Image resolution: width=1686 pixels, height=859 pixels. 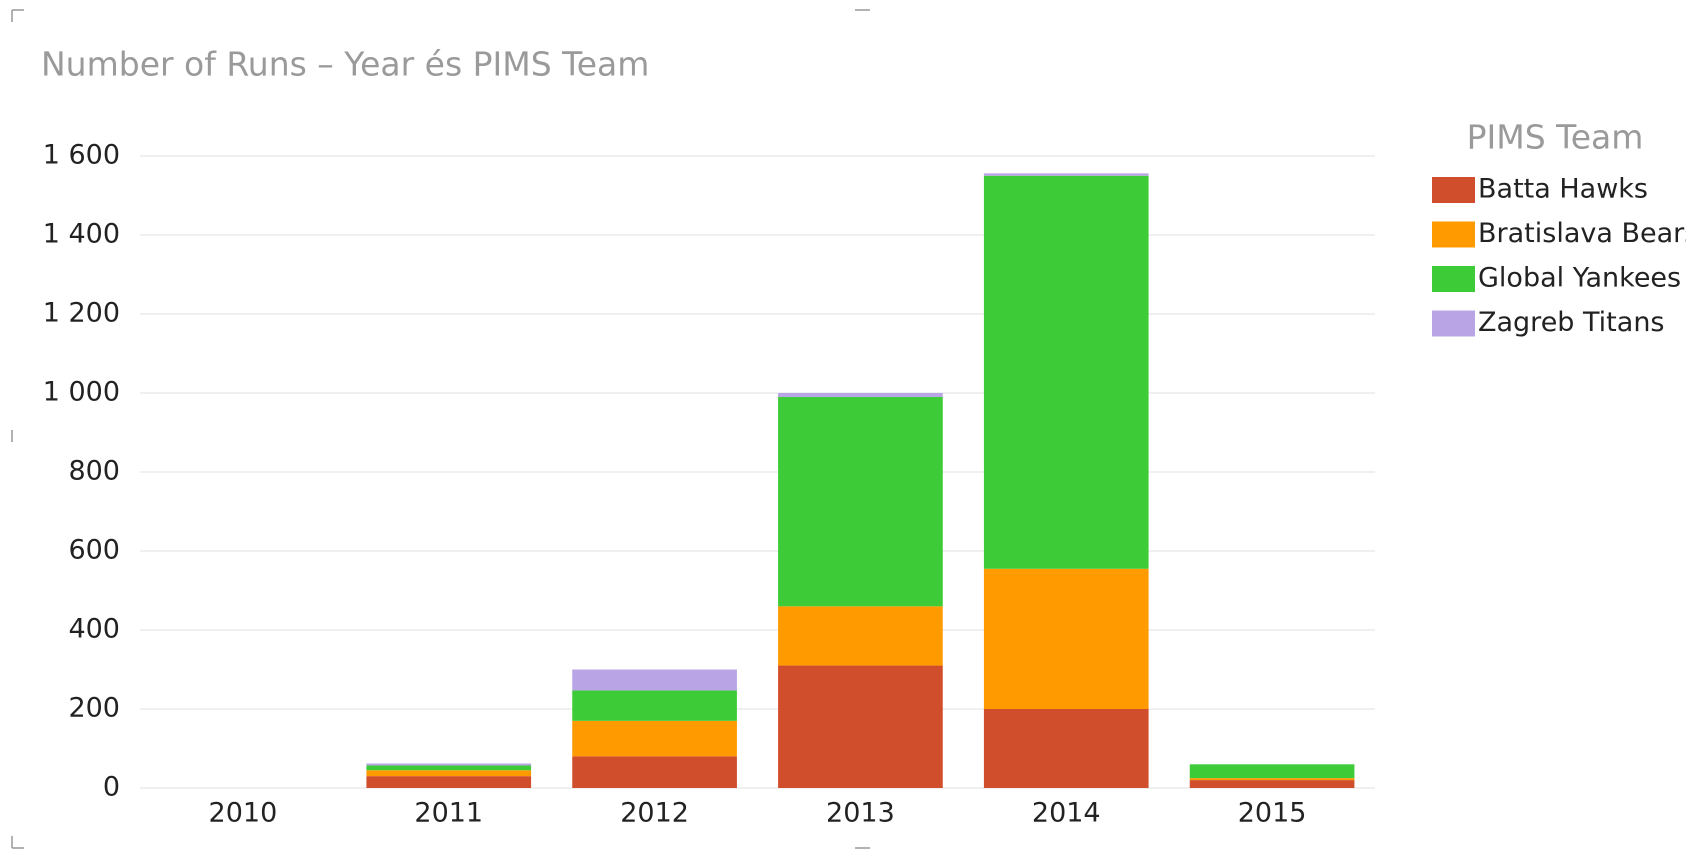 What do you see at coordinates (94, 471) in the screenshot?
I see `y-tick-label: 800` at bounding box center [94, 471].